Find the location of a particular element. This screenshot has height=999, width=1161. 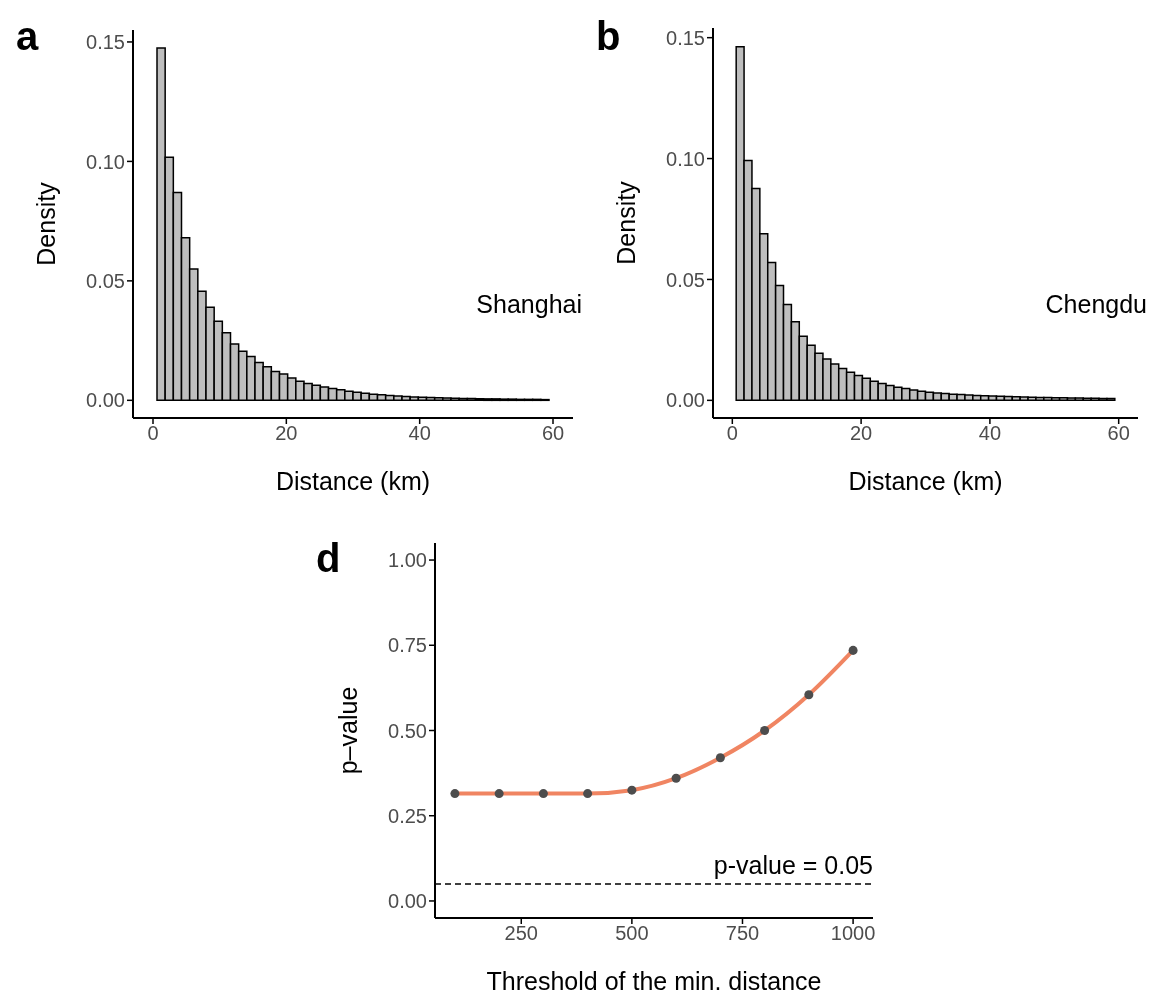

chart-title: b is located at coordinates (608, 36).